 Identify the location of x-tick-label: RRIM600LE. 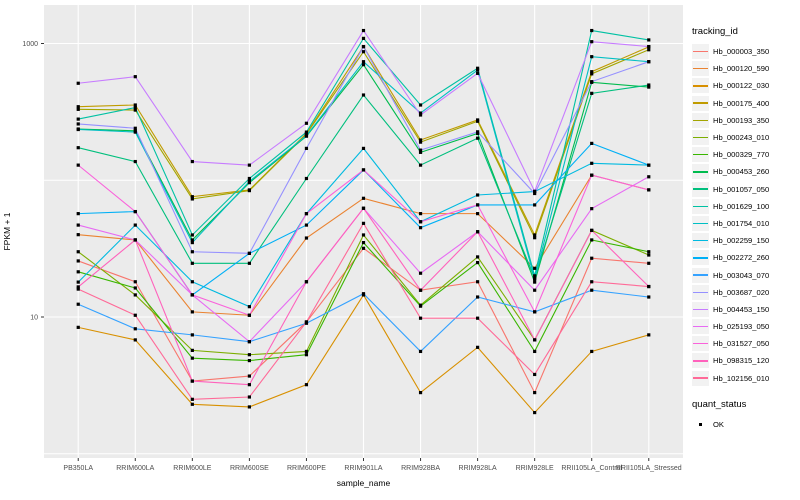
(192, 468).